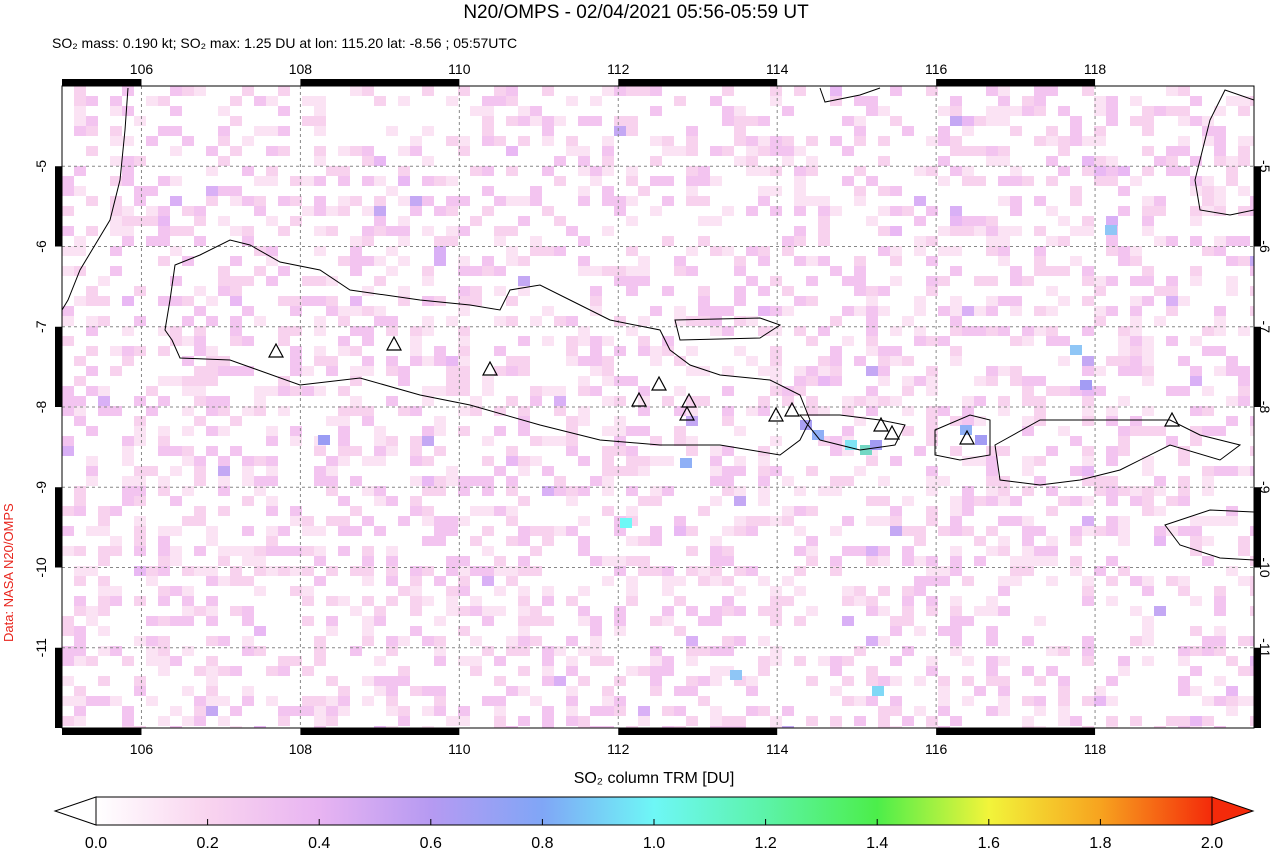  Describe the element at coordinates (41, 166) in the screenshot. I see `lat-tick-label: -5` at that location.